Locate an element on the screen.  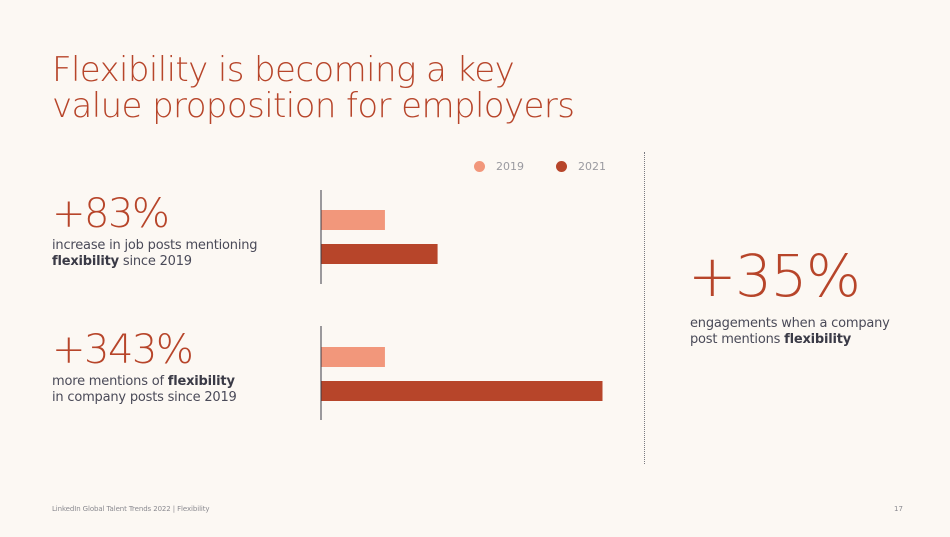
legend-swatch-2019 is located at coordinates (479, 166).